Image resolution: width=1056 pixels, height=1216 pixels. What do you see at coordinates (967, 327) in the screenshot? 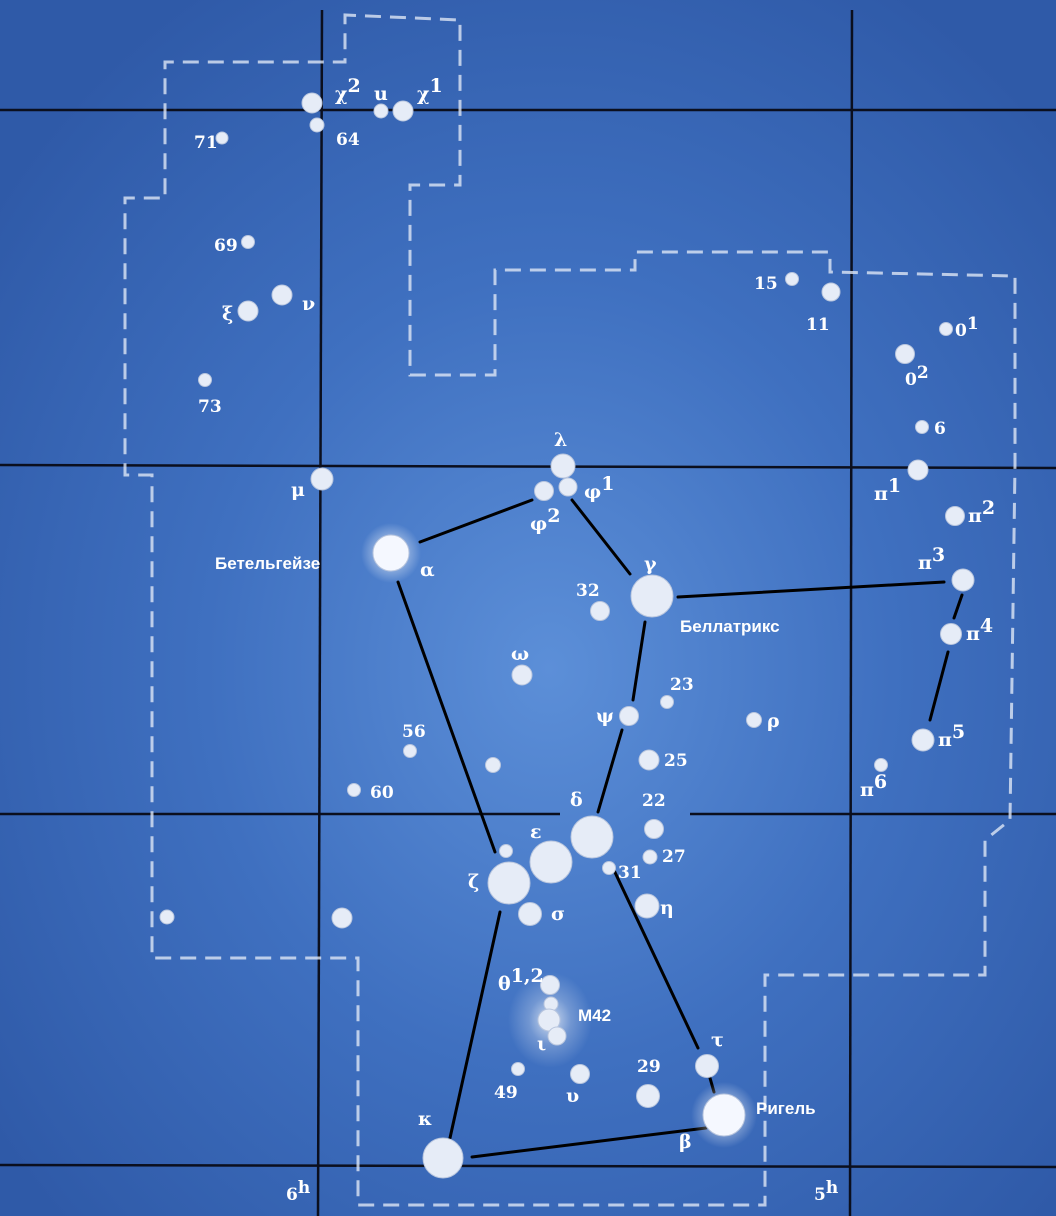
I see `label-o1: 01` at bounding box center [967, 327].